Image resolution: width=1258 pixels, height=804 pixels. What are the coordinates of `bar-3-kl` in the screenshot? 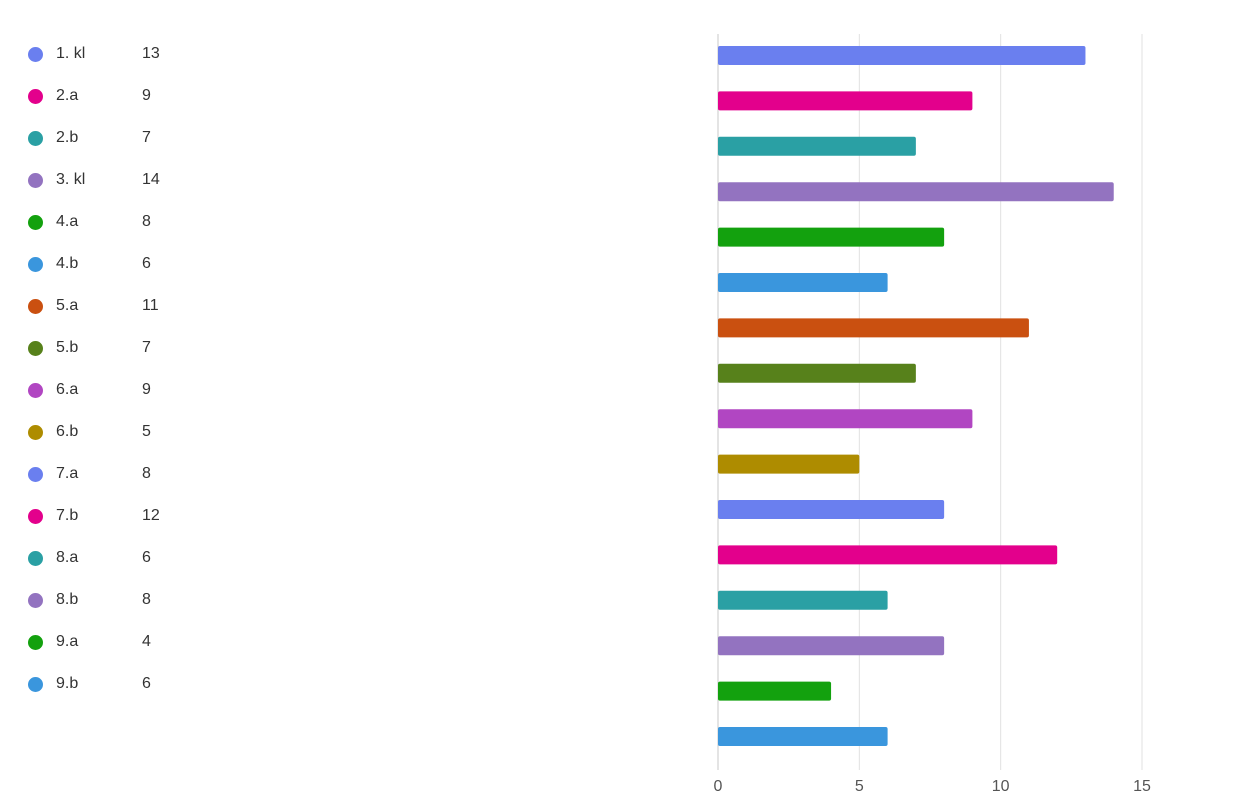 It's located at (916, 192).